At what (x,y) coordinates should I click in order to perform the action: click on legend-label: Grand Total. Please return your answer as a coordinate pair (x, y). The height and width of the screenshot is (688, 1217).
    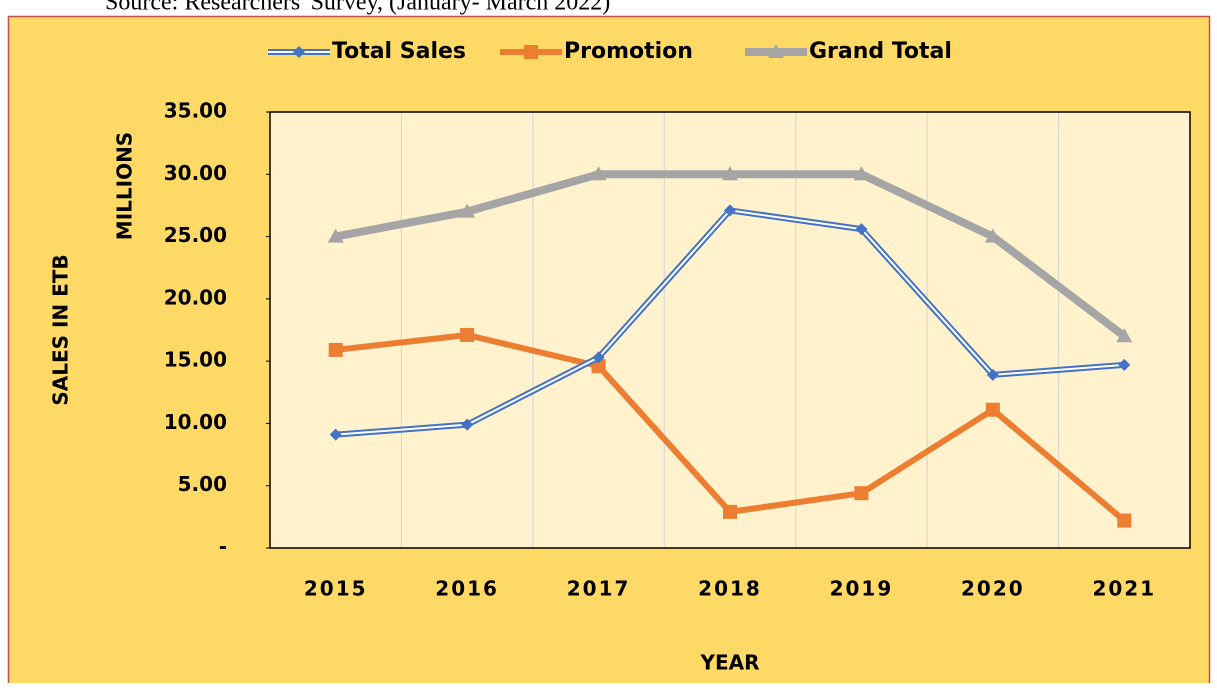
    Looking at the image, I should click on (880, 51).